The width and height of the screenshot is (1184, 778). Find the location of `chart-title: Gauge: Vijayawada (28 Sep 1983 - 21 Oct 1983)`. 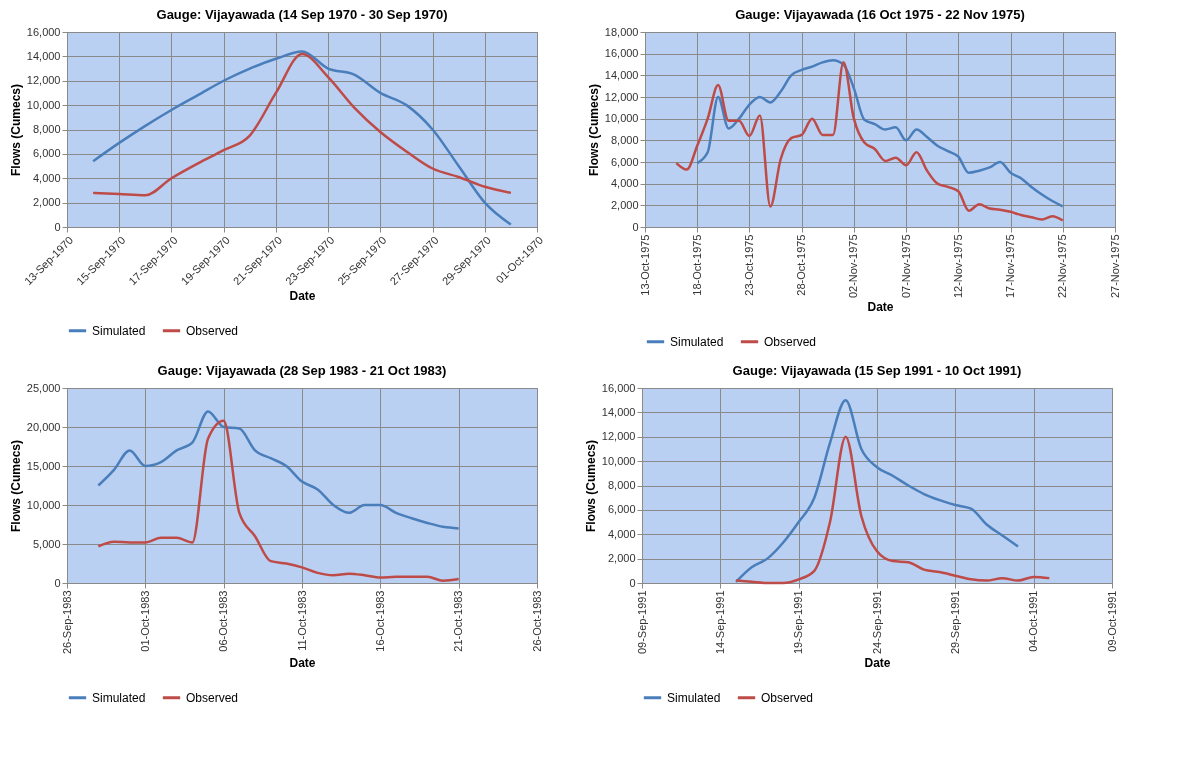

chart-title: Gauge: Vijayawada (28 Sep 1983 - 21 Oct 1983) is located at coordinates (302, 370).